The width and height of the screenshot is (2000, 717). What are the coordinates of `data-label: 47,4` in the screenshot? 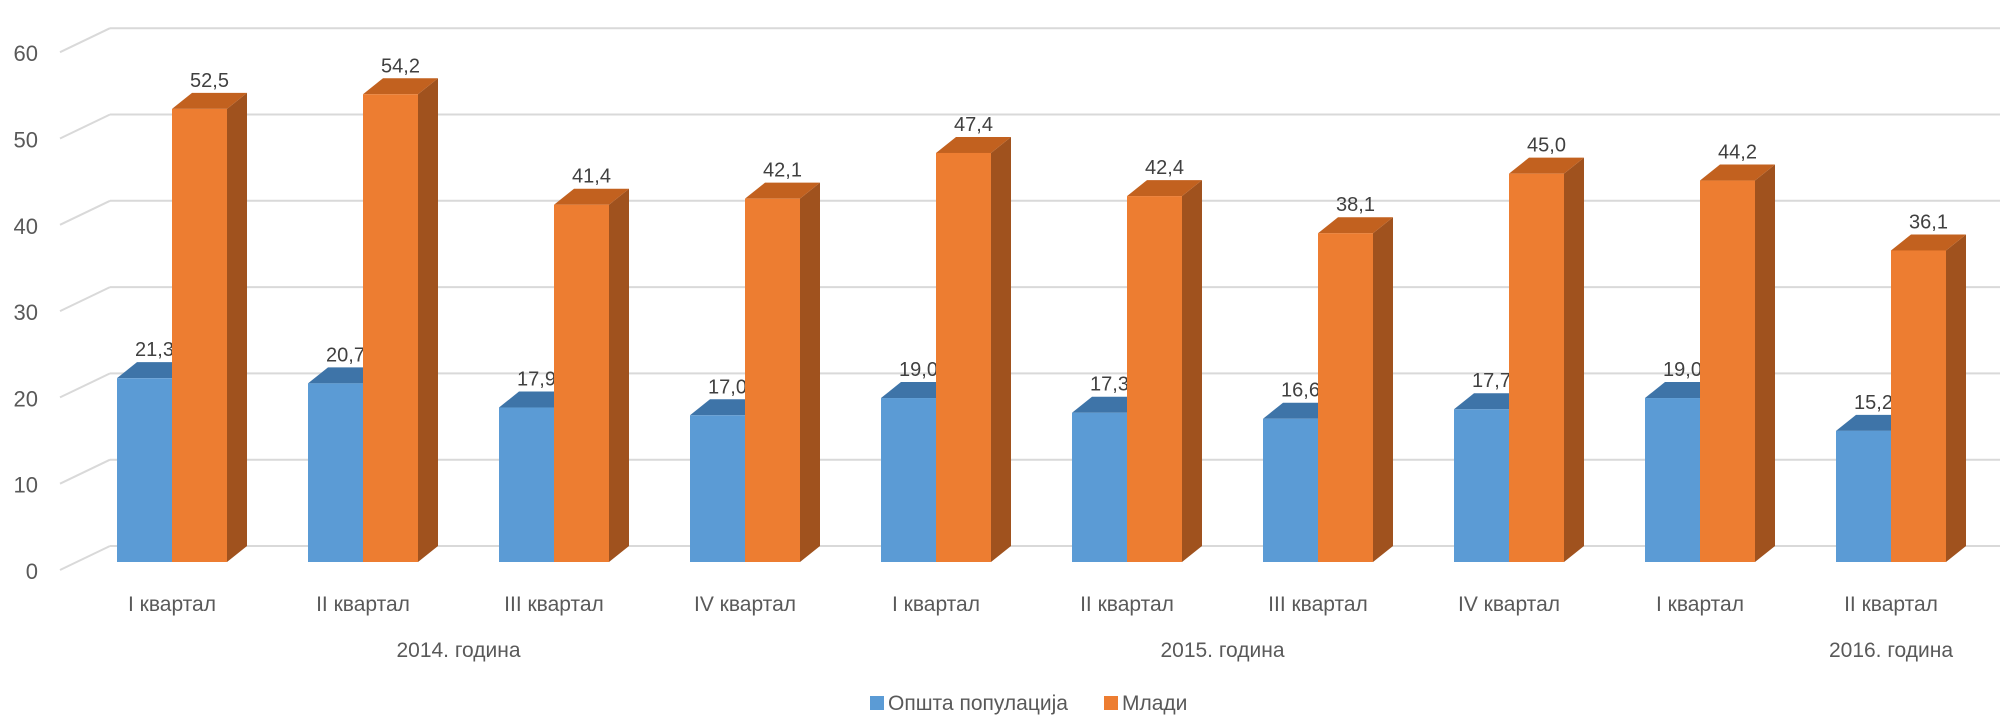 It's located at (973, 125).